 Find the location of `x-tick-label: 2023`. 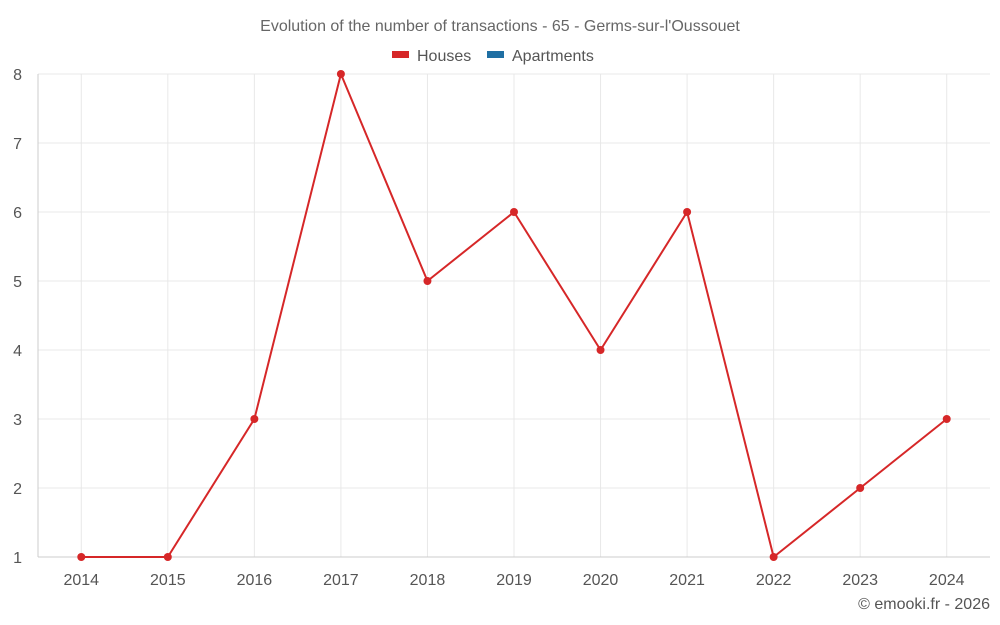

x-tick-label: 2023 is located at coordinates (860, 580).